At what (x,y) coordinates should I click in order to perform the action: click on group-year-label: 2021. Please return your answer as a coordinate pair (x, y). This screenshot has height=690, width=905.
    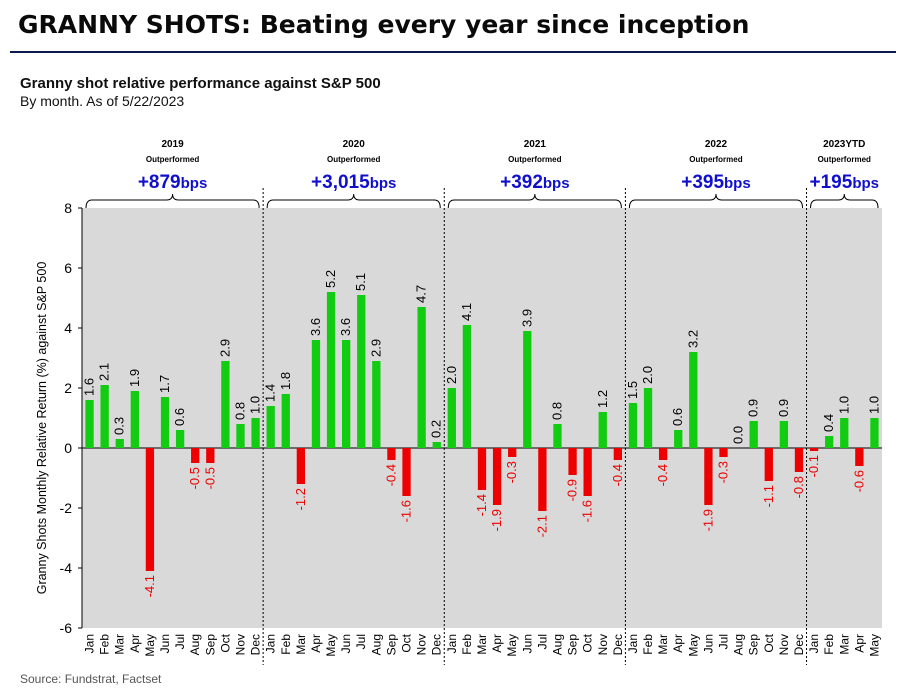
    Looking at the image, I should click on (535, 144).